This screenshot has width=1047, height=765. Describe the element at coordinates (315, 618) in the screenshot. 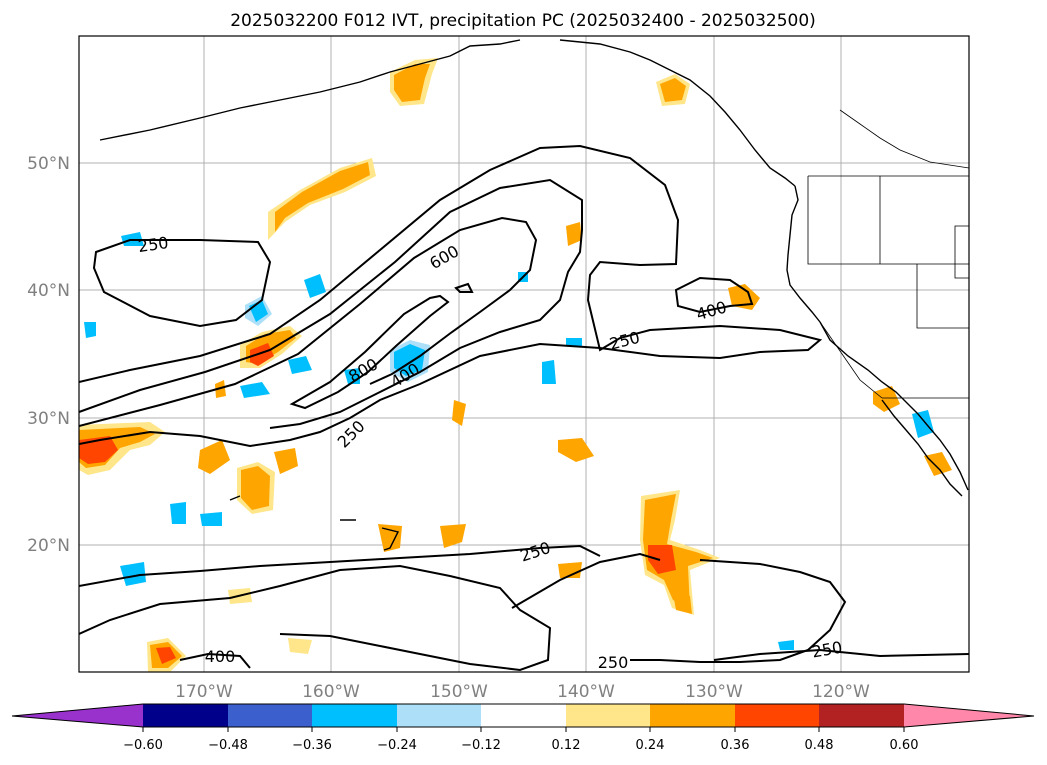

I see `ivt-contour-250-south-lower` at that location.